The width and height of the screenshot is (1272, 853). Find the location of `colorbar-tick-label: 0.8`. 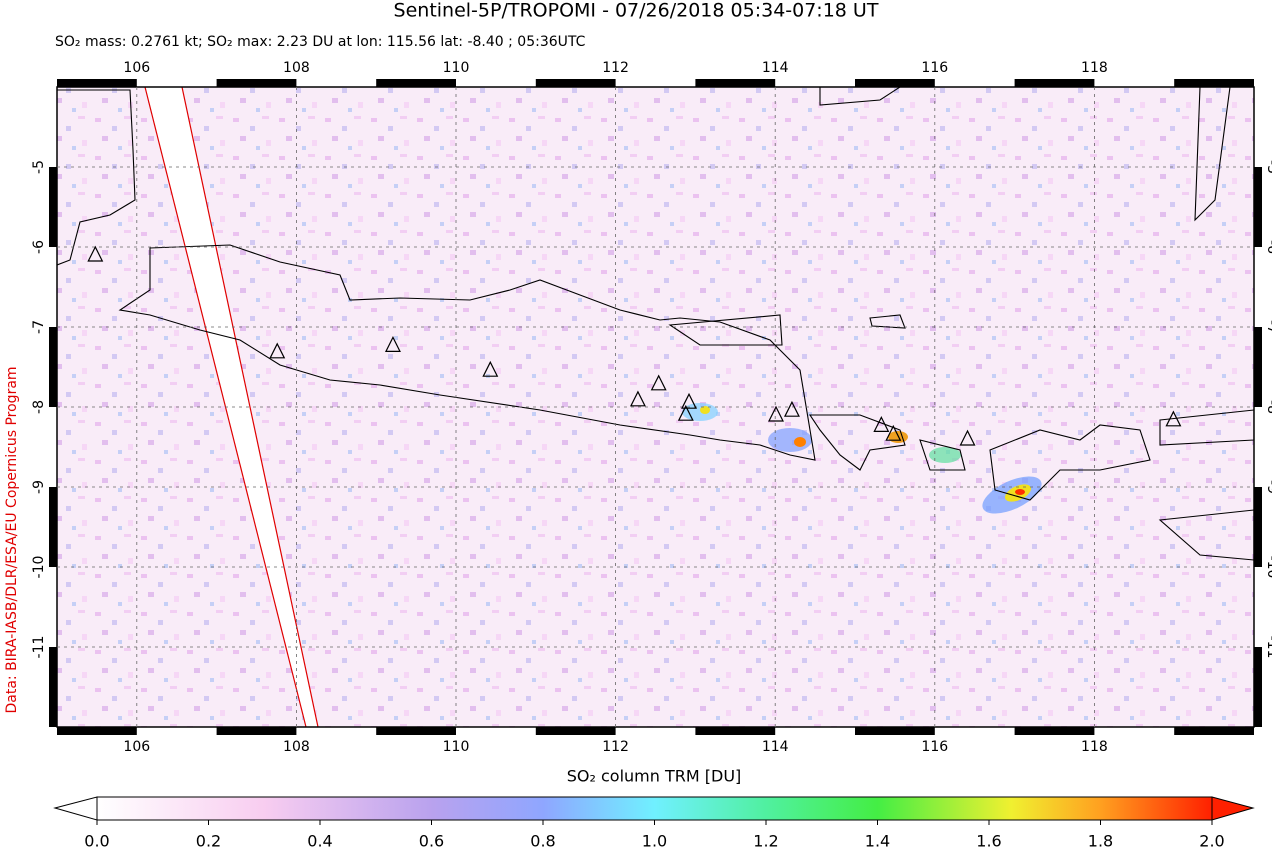

colorbar-tick-label: 0.8 is located at coordinates (542, 841).